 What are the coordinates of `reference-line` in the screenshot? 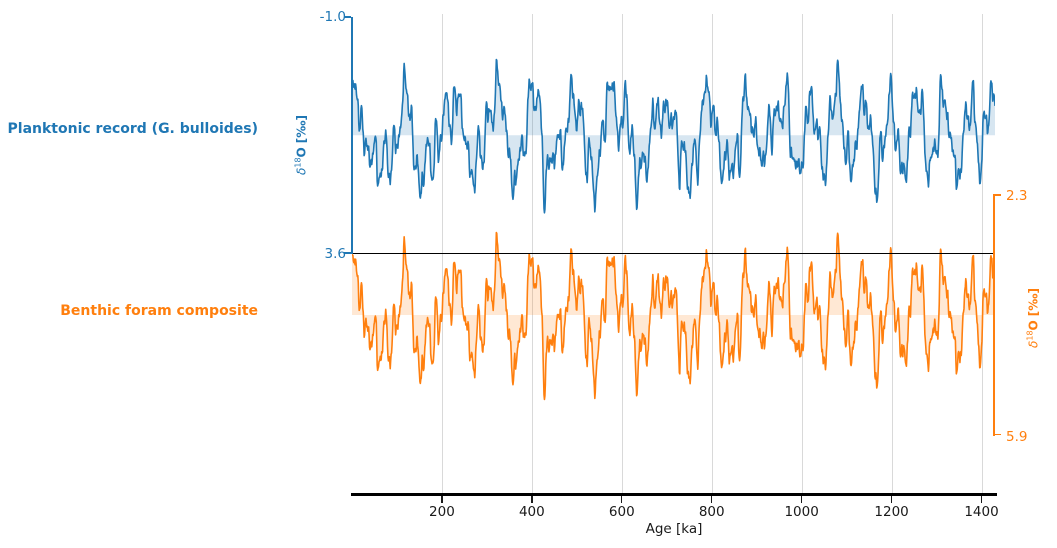 It's located at (673, 253).